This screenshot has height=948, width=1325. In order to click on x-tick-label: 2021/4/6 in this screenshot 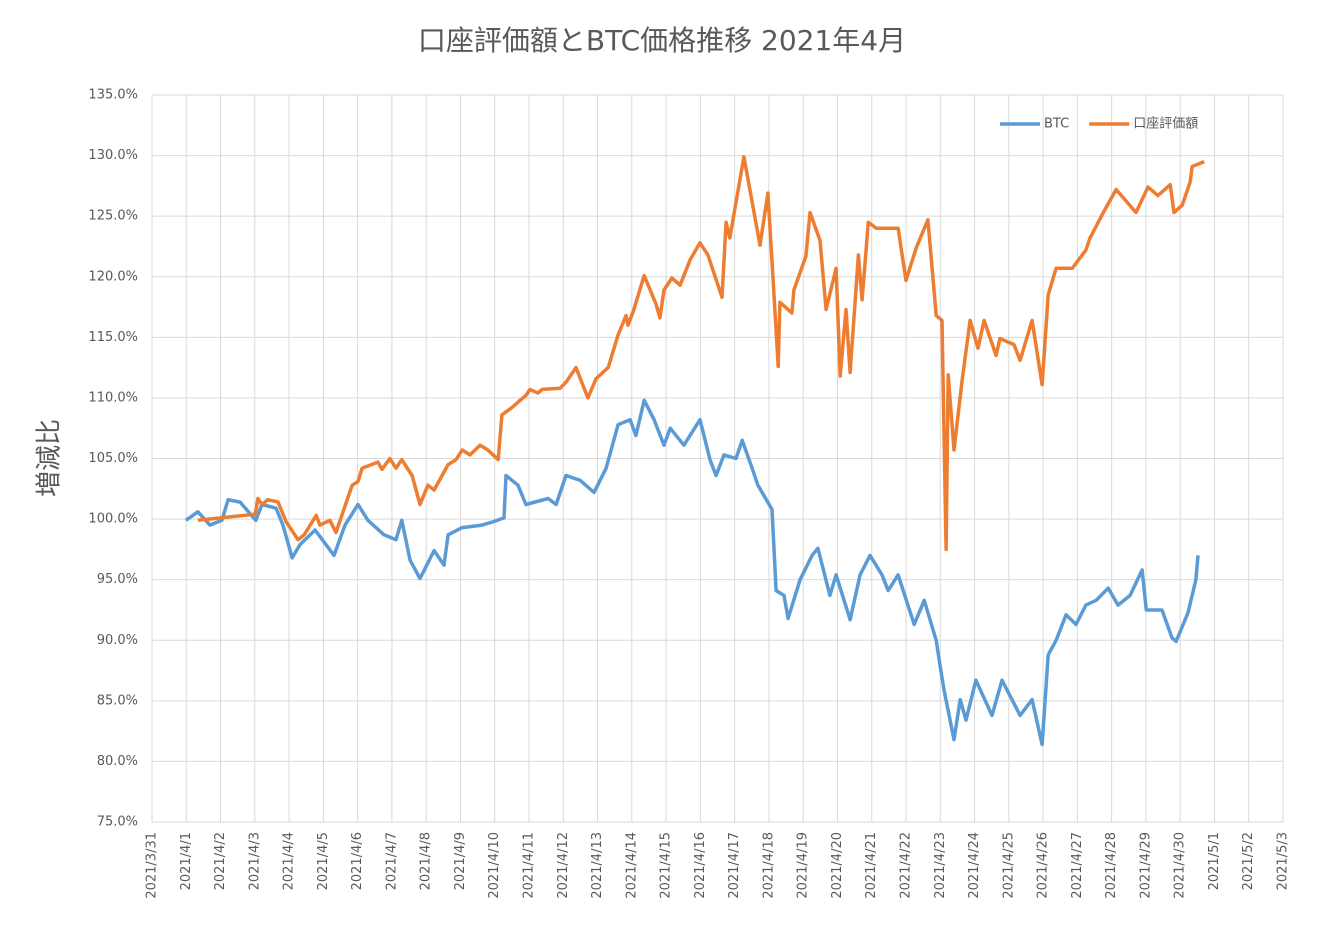, I will do `click(357, 861)`.